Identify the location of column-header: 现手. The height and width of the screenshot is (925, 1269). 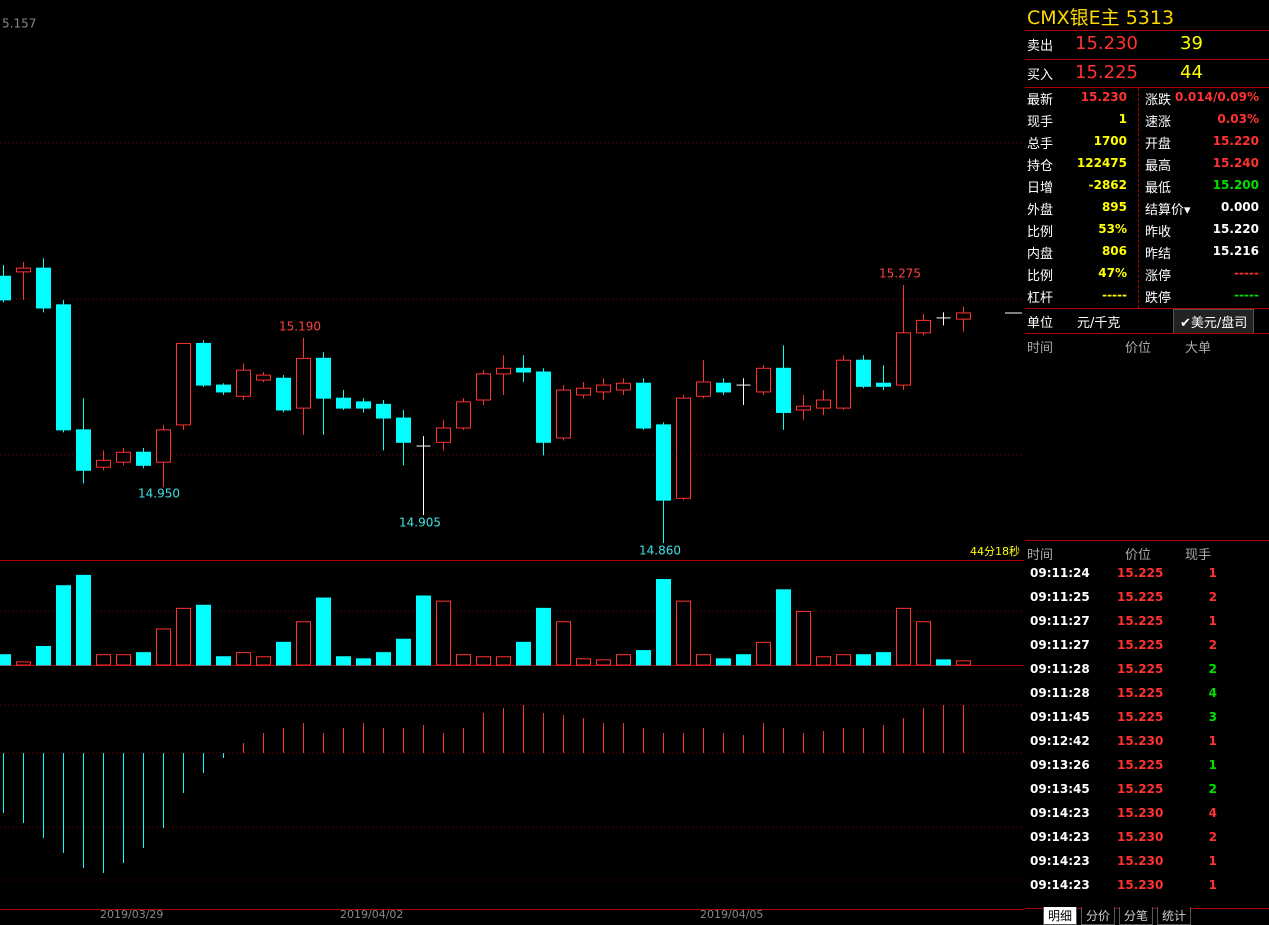
(1198, 555).